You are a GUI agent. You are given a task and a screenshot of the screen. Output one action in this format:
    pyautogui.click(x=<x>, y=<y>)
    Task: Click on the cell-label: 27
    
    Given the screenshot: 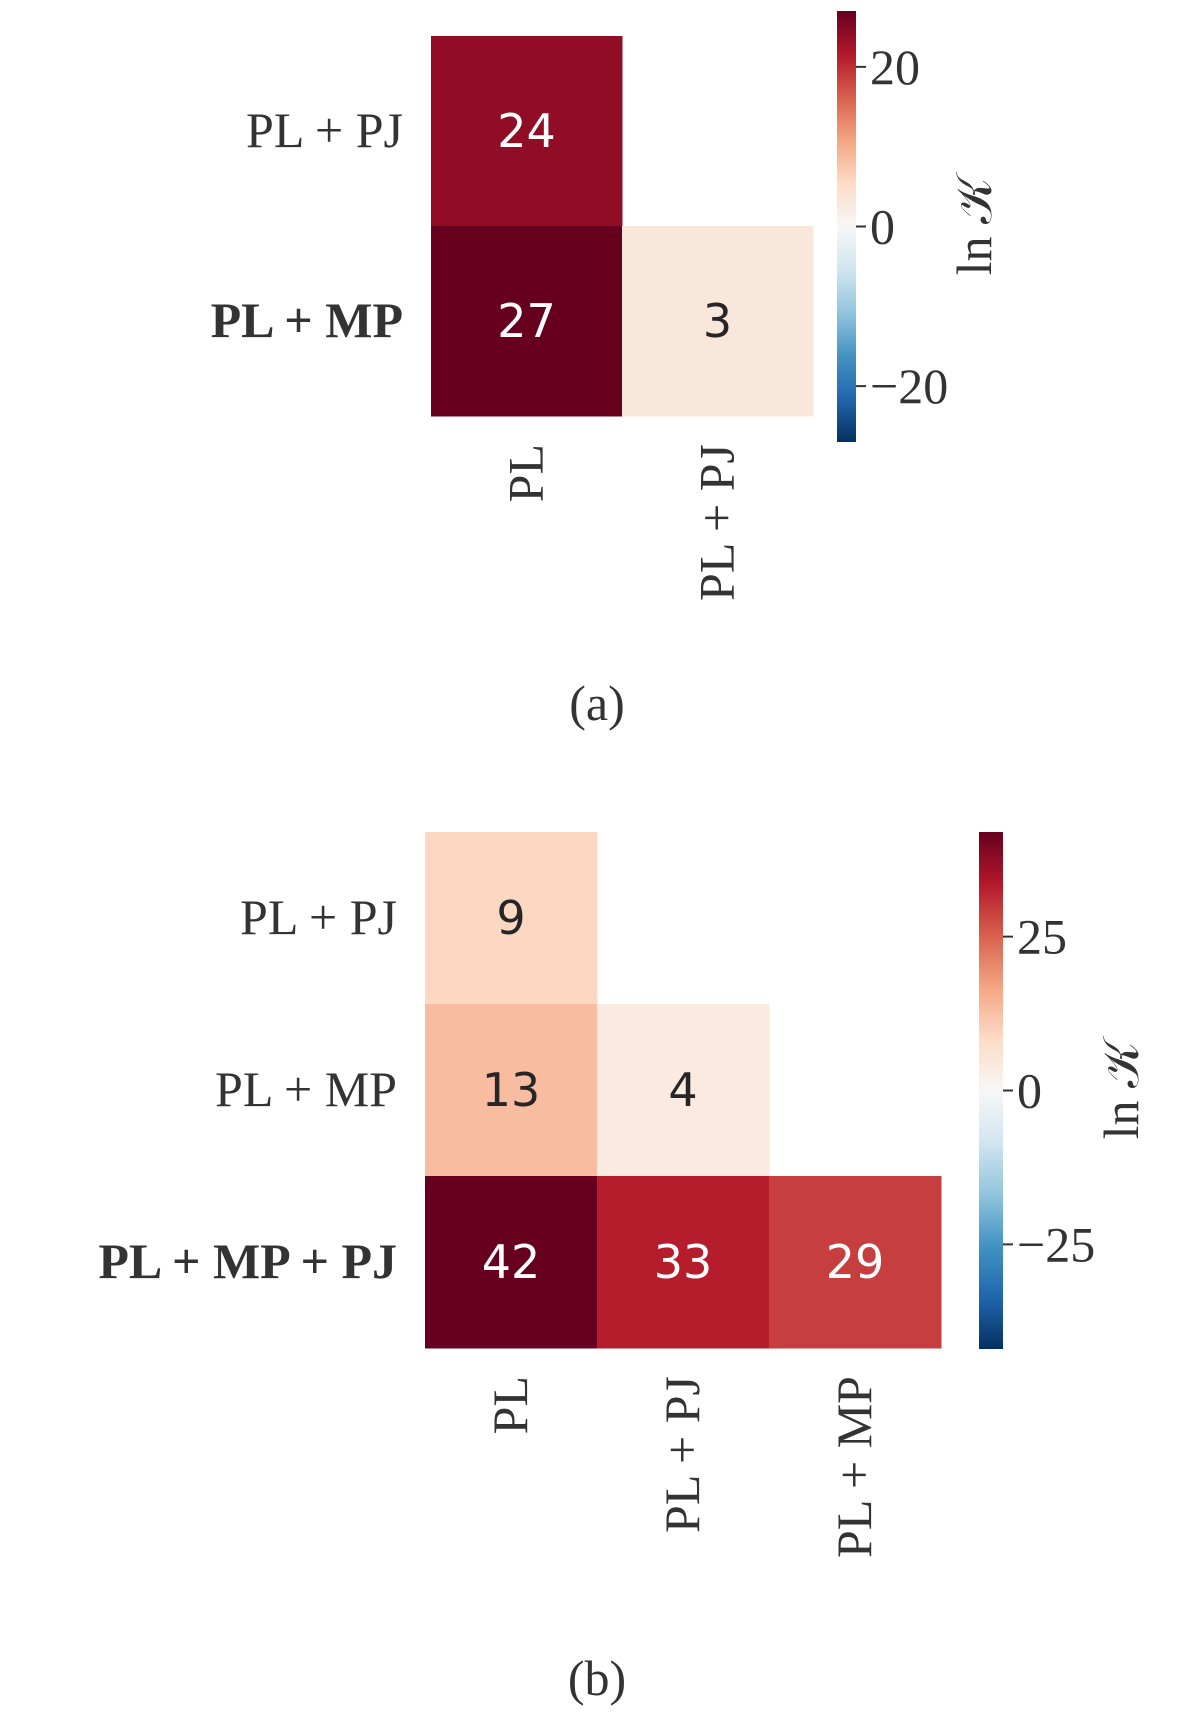 What is the action you would take?
    pyautogui.click(x=526, y=321)
    